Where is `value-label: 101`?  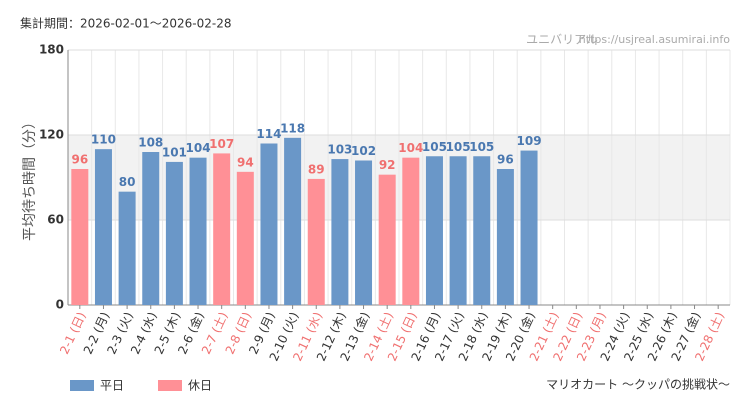 value-label: 101 is located at coordinates (174, 152).